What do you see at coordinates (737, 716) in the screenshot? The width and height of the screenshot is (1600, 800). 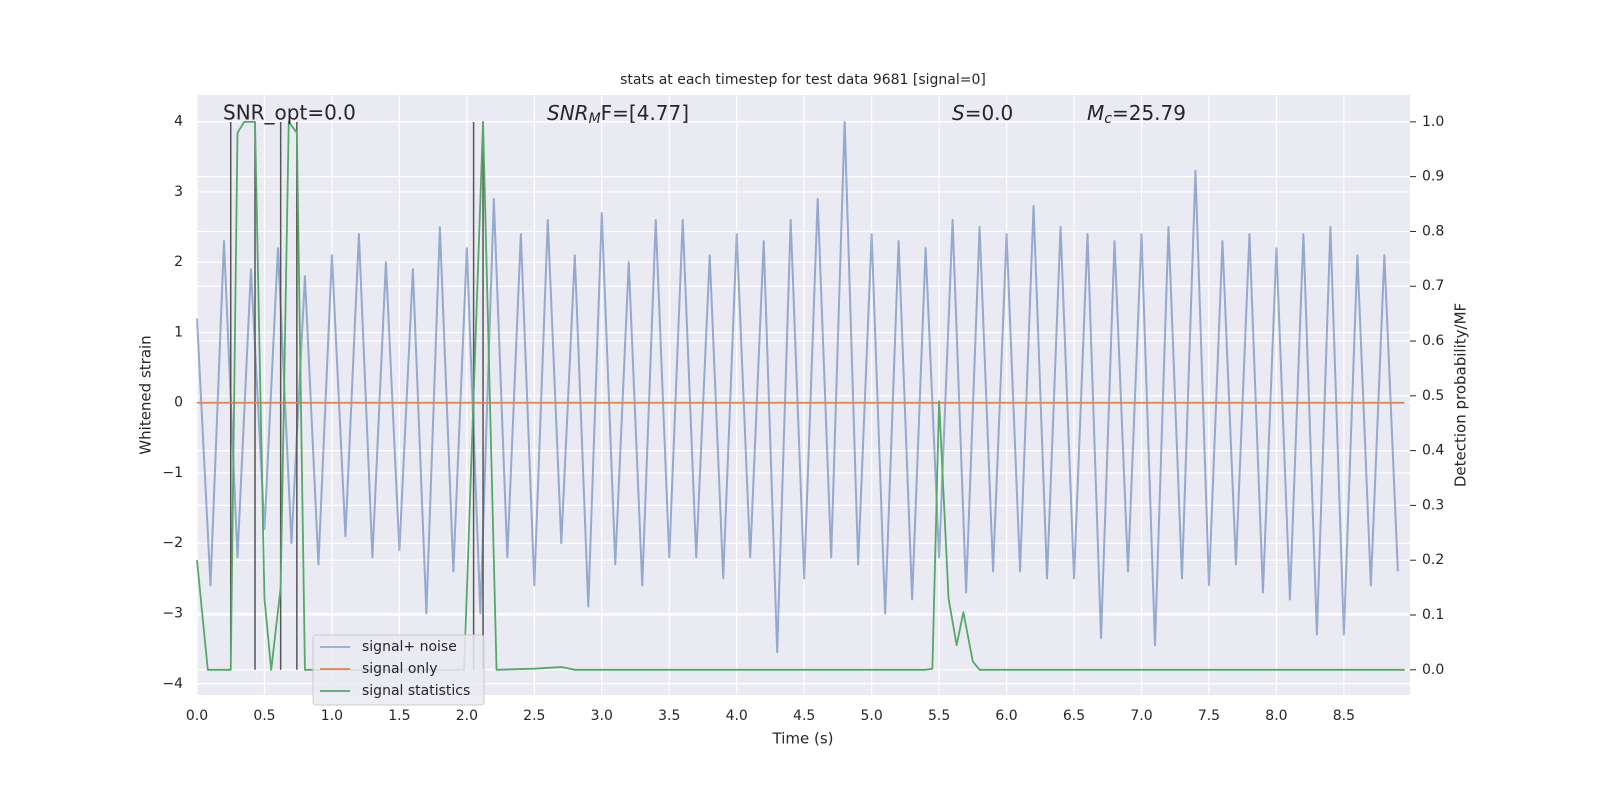 I see `x-tick-label: 4.0` at bounding box center [737, 716].